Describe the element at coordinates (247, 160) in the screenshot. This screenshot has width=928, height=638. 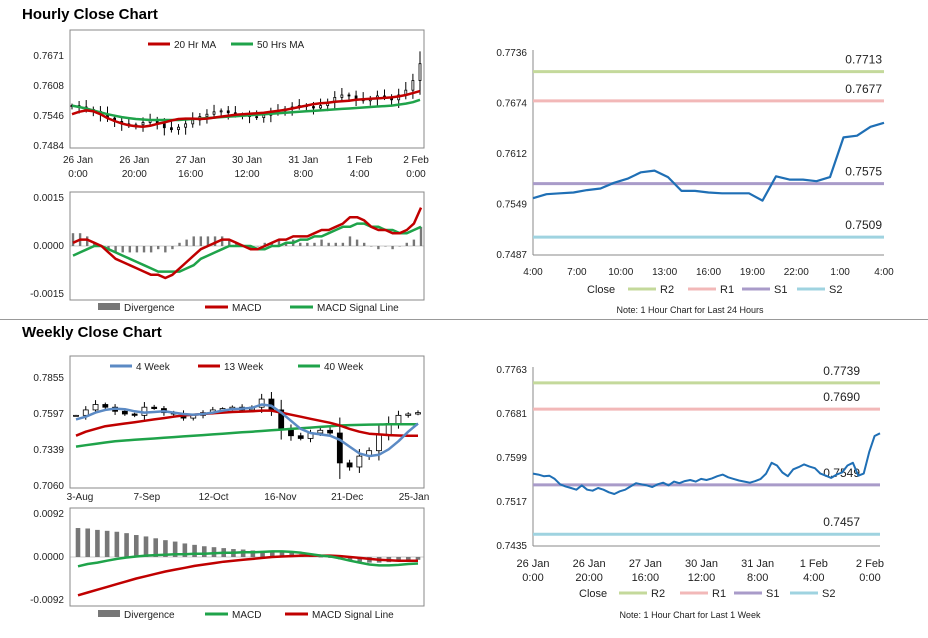
I see `hourly-price-x-tick: 30 Jan` at that location.